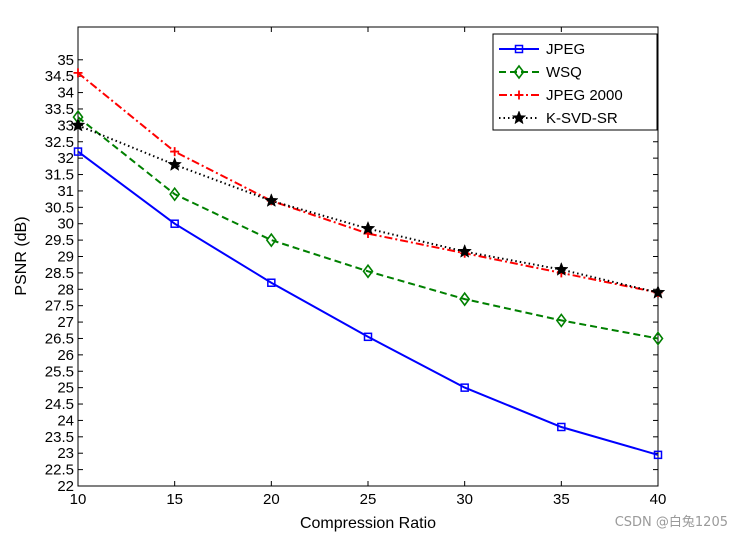  Describe the element at coordinates (564, 72) in the screenshot. I see `legend-label: WSQ` at that location.